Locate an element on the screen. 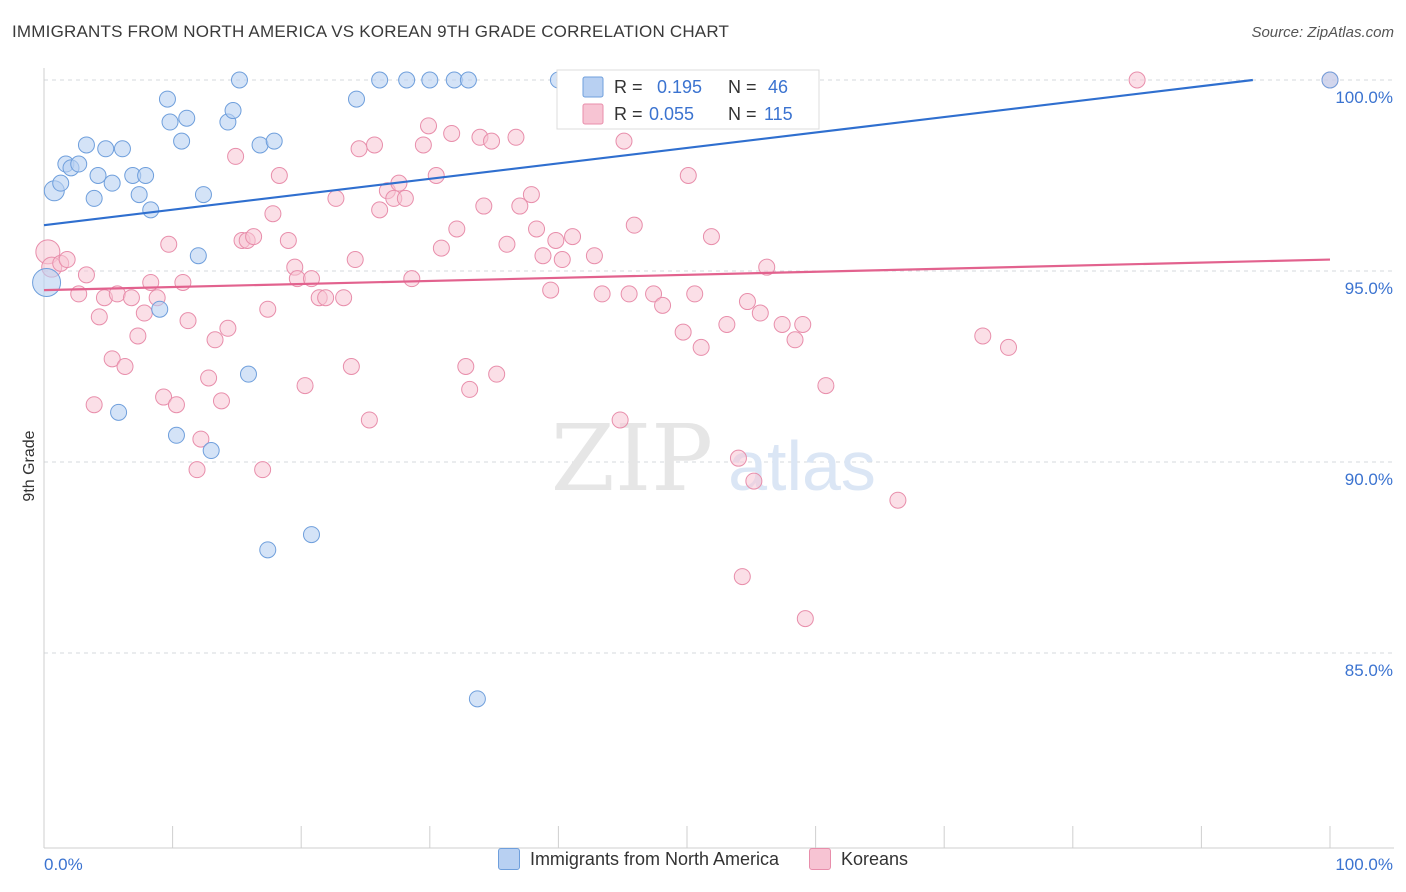 The height and width of the screenshot is (892, 1406). y-tick-label: 100.0% is located at coordinates (1364, 97).